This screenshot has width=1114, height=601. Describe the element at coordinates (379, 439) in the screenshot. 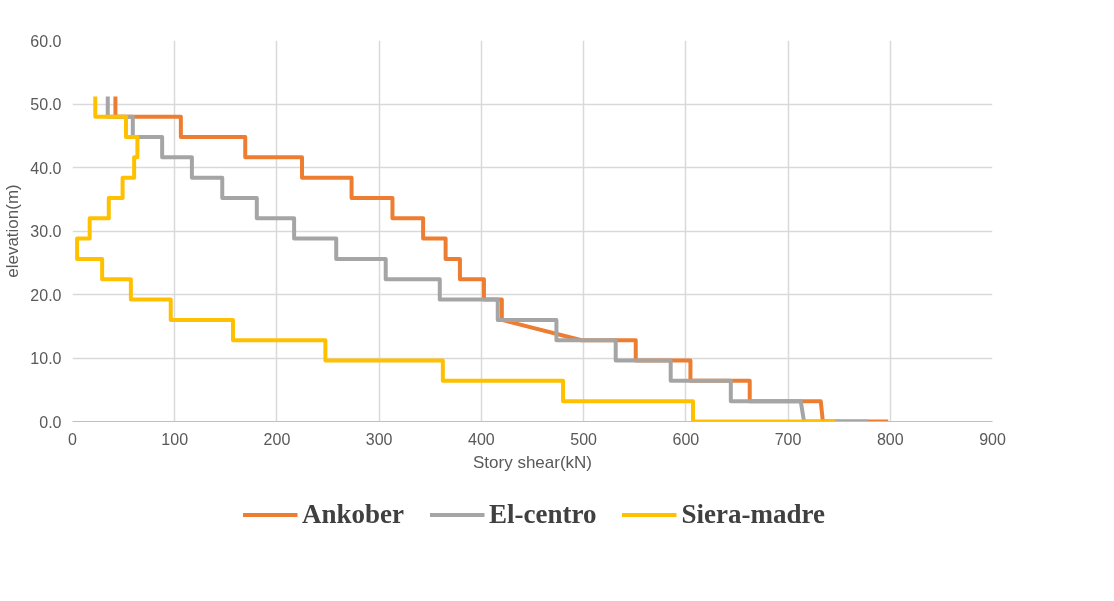

I see `x-tick-label: 300` at that location.